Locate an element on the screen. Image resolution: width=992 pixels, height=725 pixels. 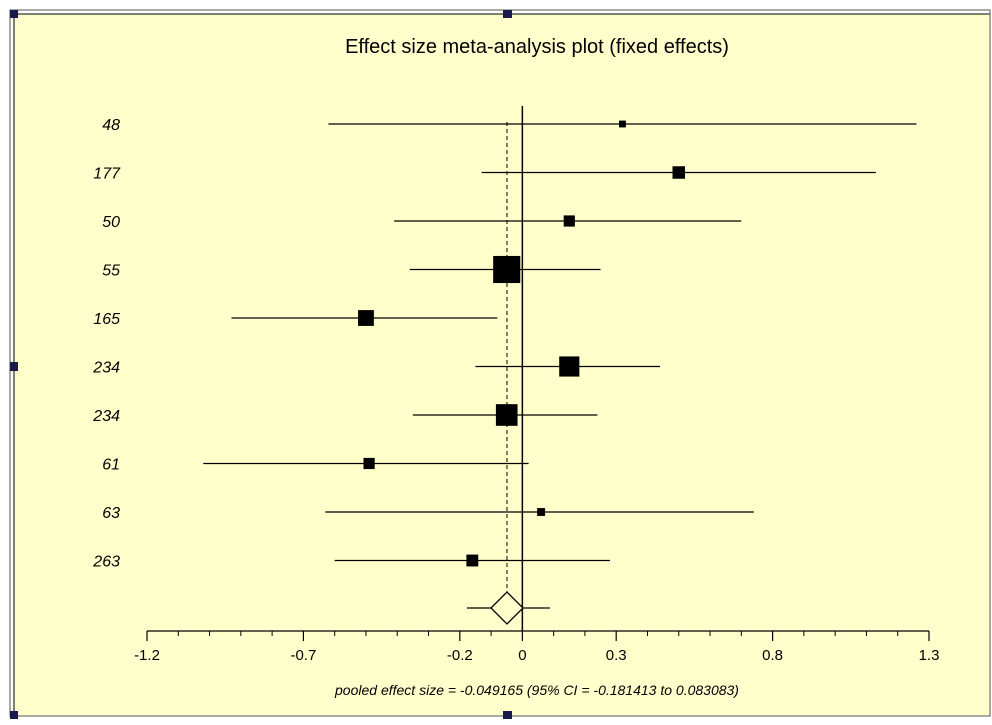
study-label: 55 is located at coordinates (111, 271).